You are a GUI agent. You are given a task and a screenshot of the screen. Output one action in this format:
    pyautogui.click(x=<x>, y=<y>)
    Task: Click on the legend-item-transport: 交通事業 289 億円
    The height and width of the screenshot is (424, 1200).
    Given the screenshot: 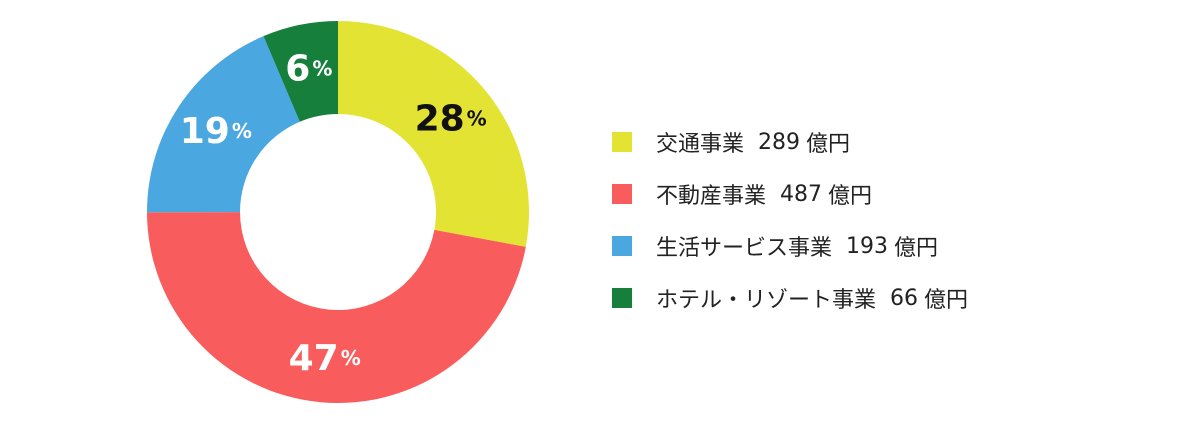 What is the action you would take?
    pyautogui.click(x=790, y=142)
    